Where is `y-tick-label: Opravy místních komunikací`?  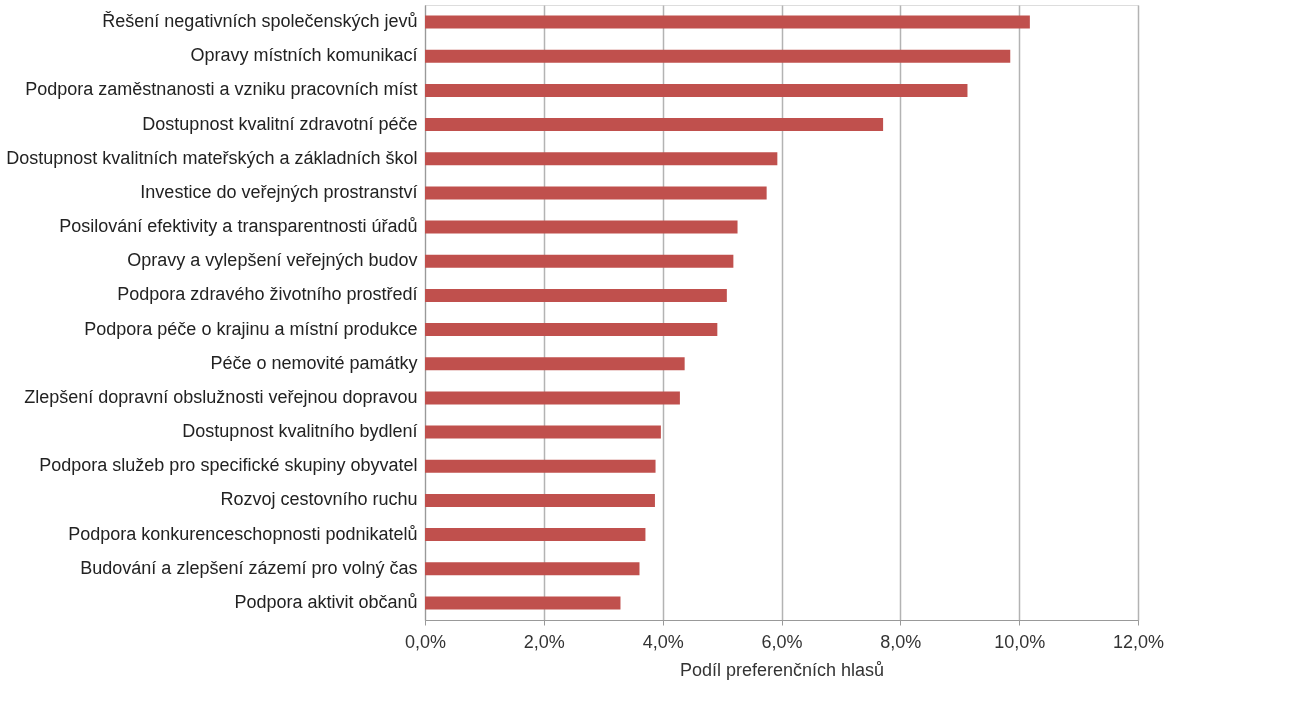
y-tick-label: Opravy místních komunikací is located at coordinates (304, 55).